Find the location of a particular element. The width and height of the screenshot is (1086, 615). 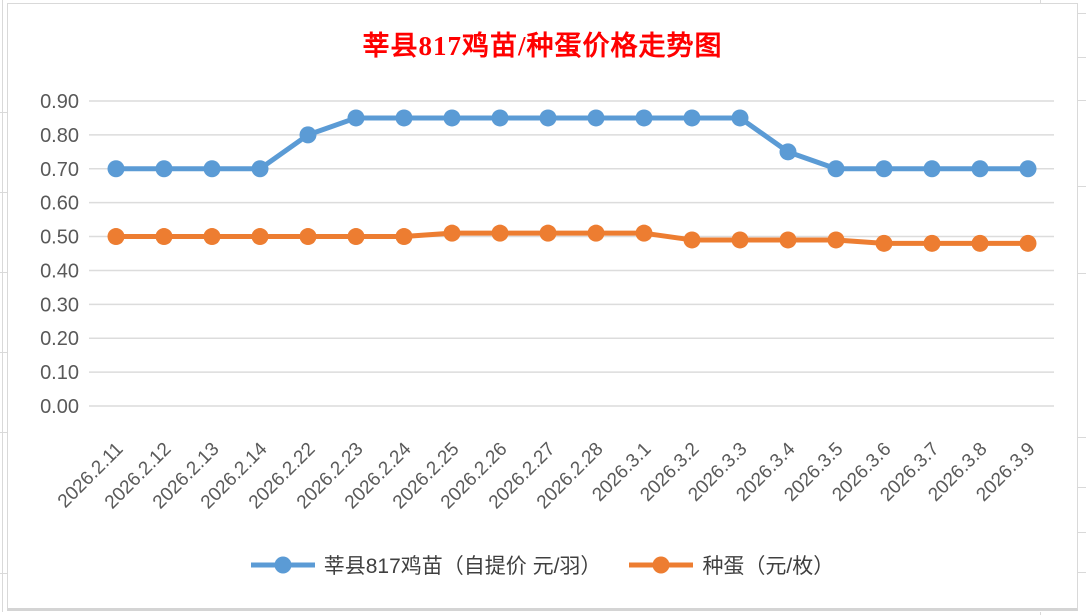

y-tick-label: 0.10 is located at coordinates (59, 373).